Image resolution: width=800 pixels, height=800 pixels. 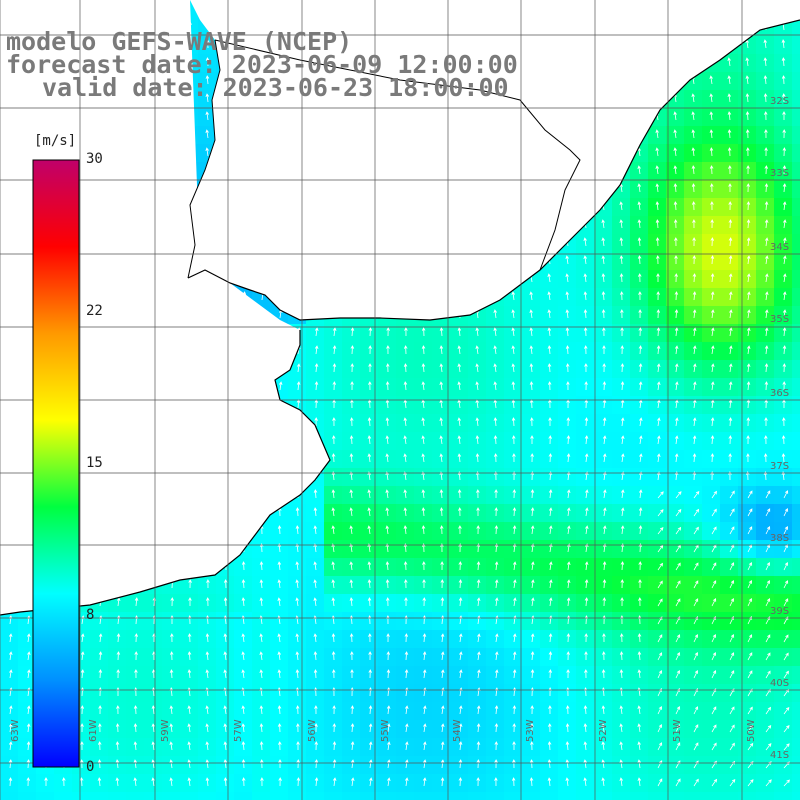 I want to click on longitude-label: 50W, so click(x=751, y=730).